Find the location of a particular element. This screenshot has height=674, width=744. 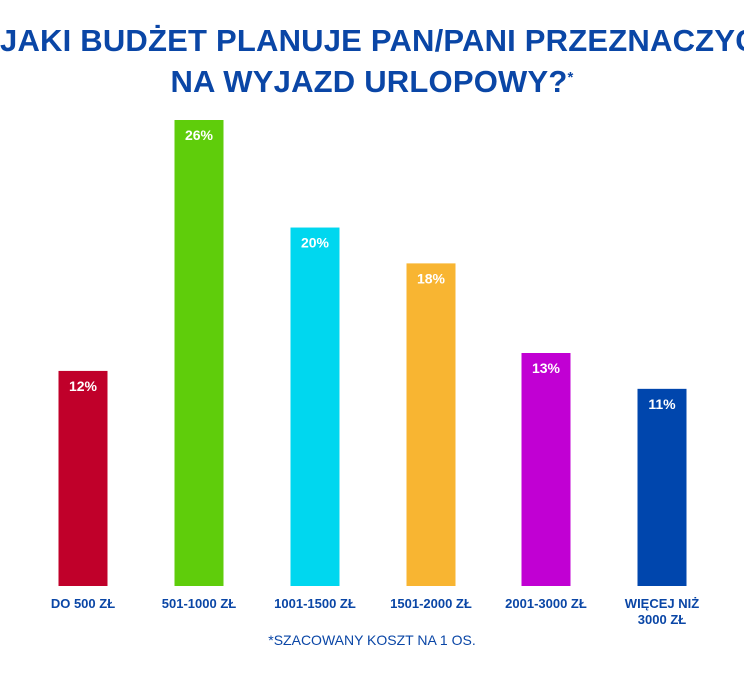

category-label-5: 2001-3000 ZŁ is located at coordinates (546, 603).